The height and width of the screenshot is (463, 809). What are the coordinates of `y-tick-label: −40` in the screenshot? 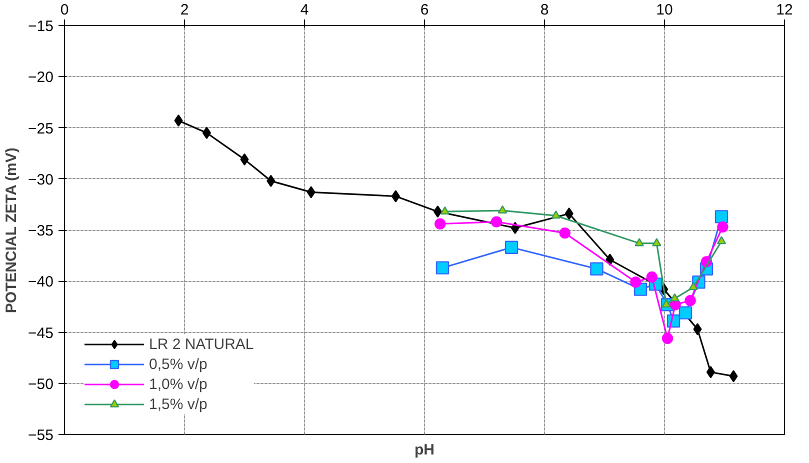 It's located at (41, 282).